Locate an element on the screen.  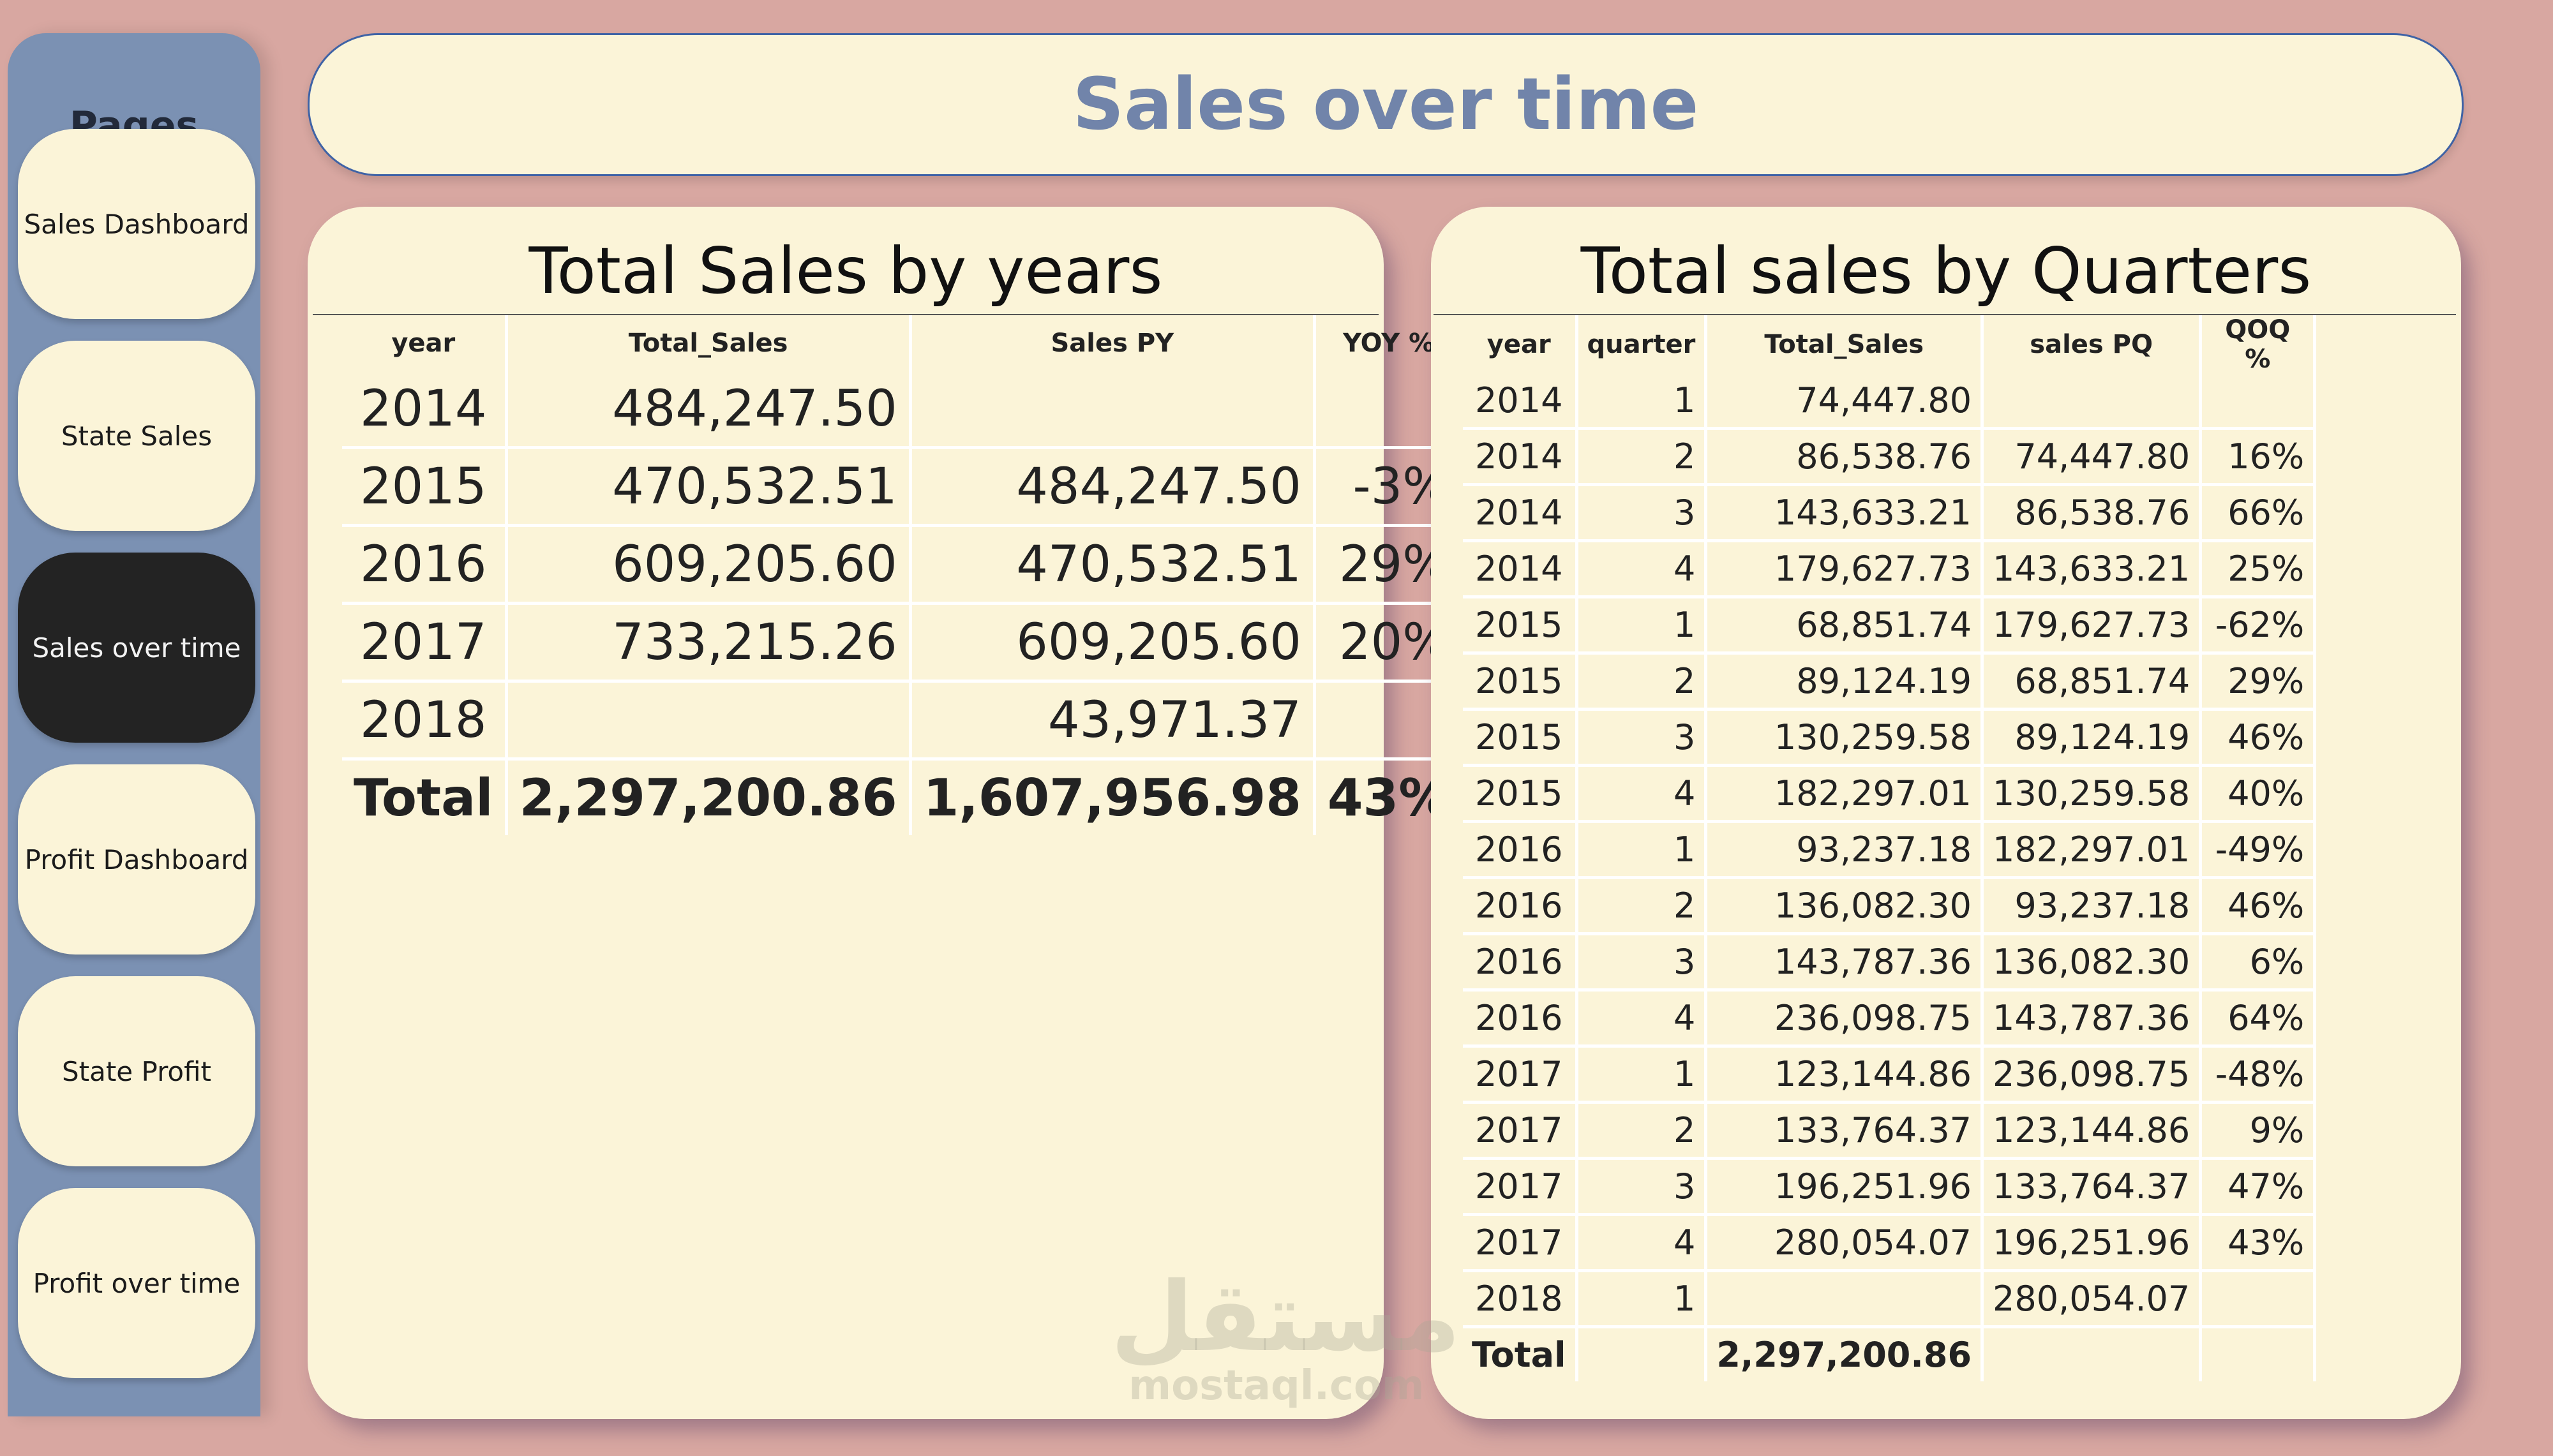
qoq-cell: 64% is located at coordinates (2258, 1019).